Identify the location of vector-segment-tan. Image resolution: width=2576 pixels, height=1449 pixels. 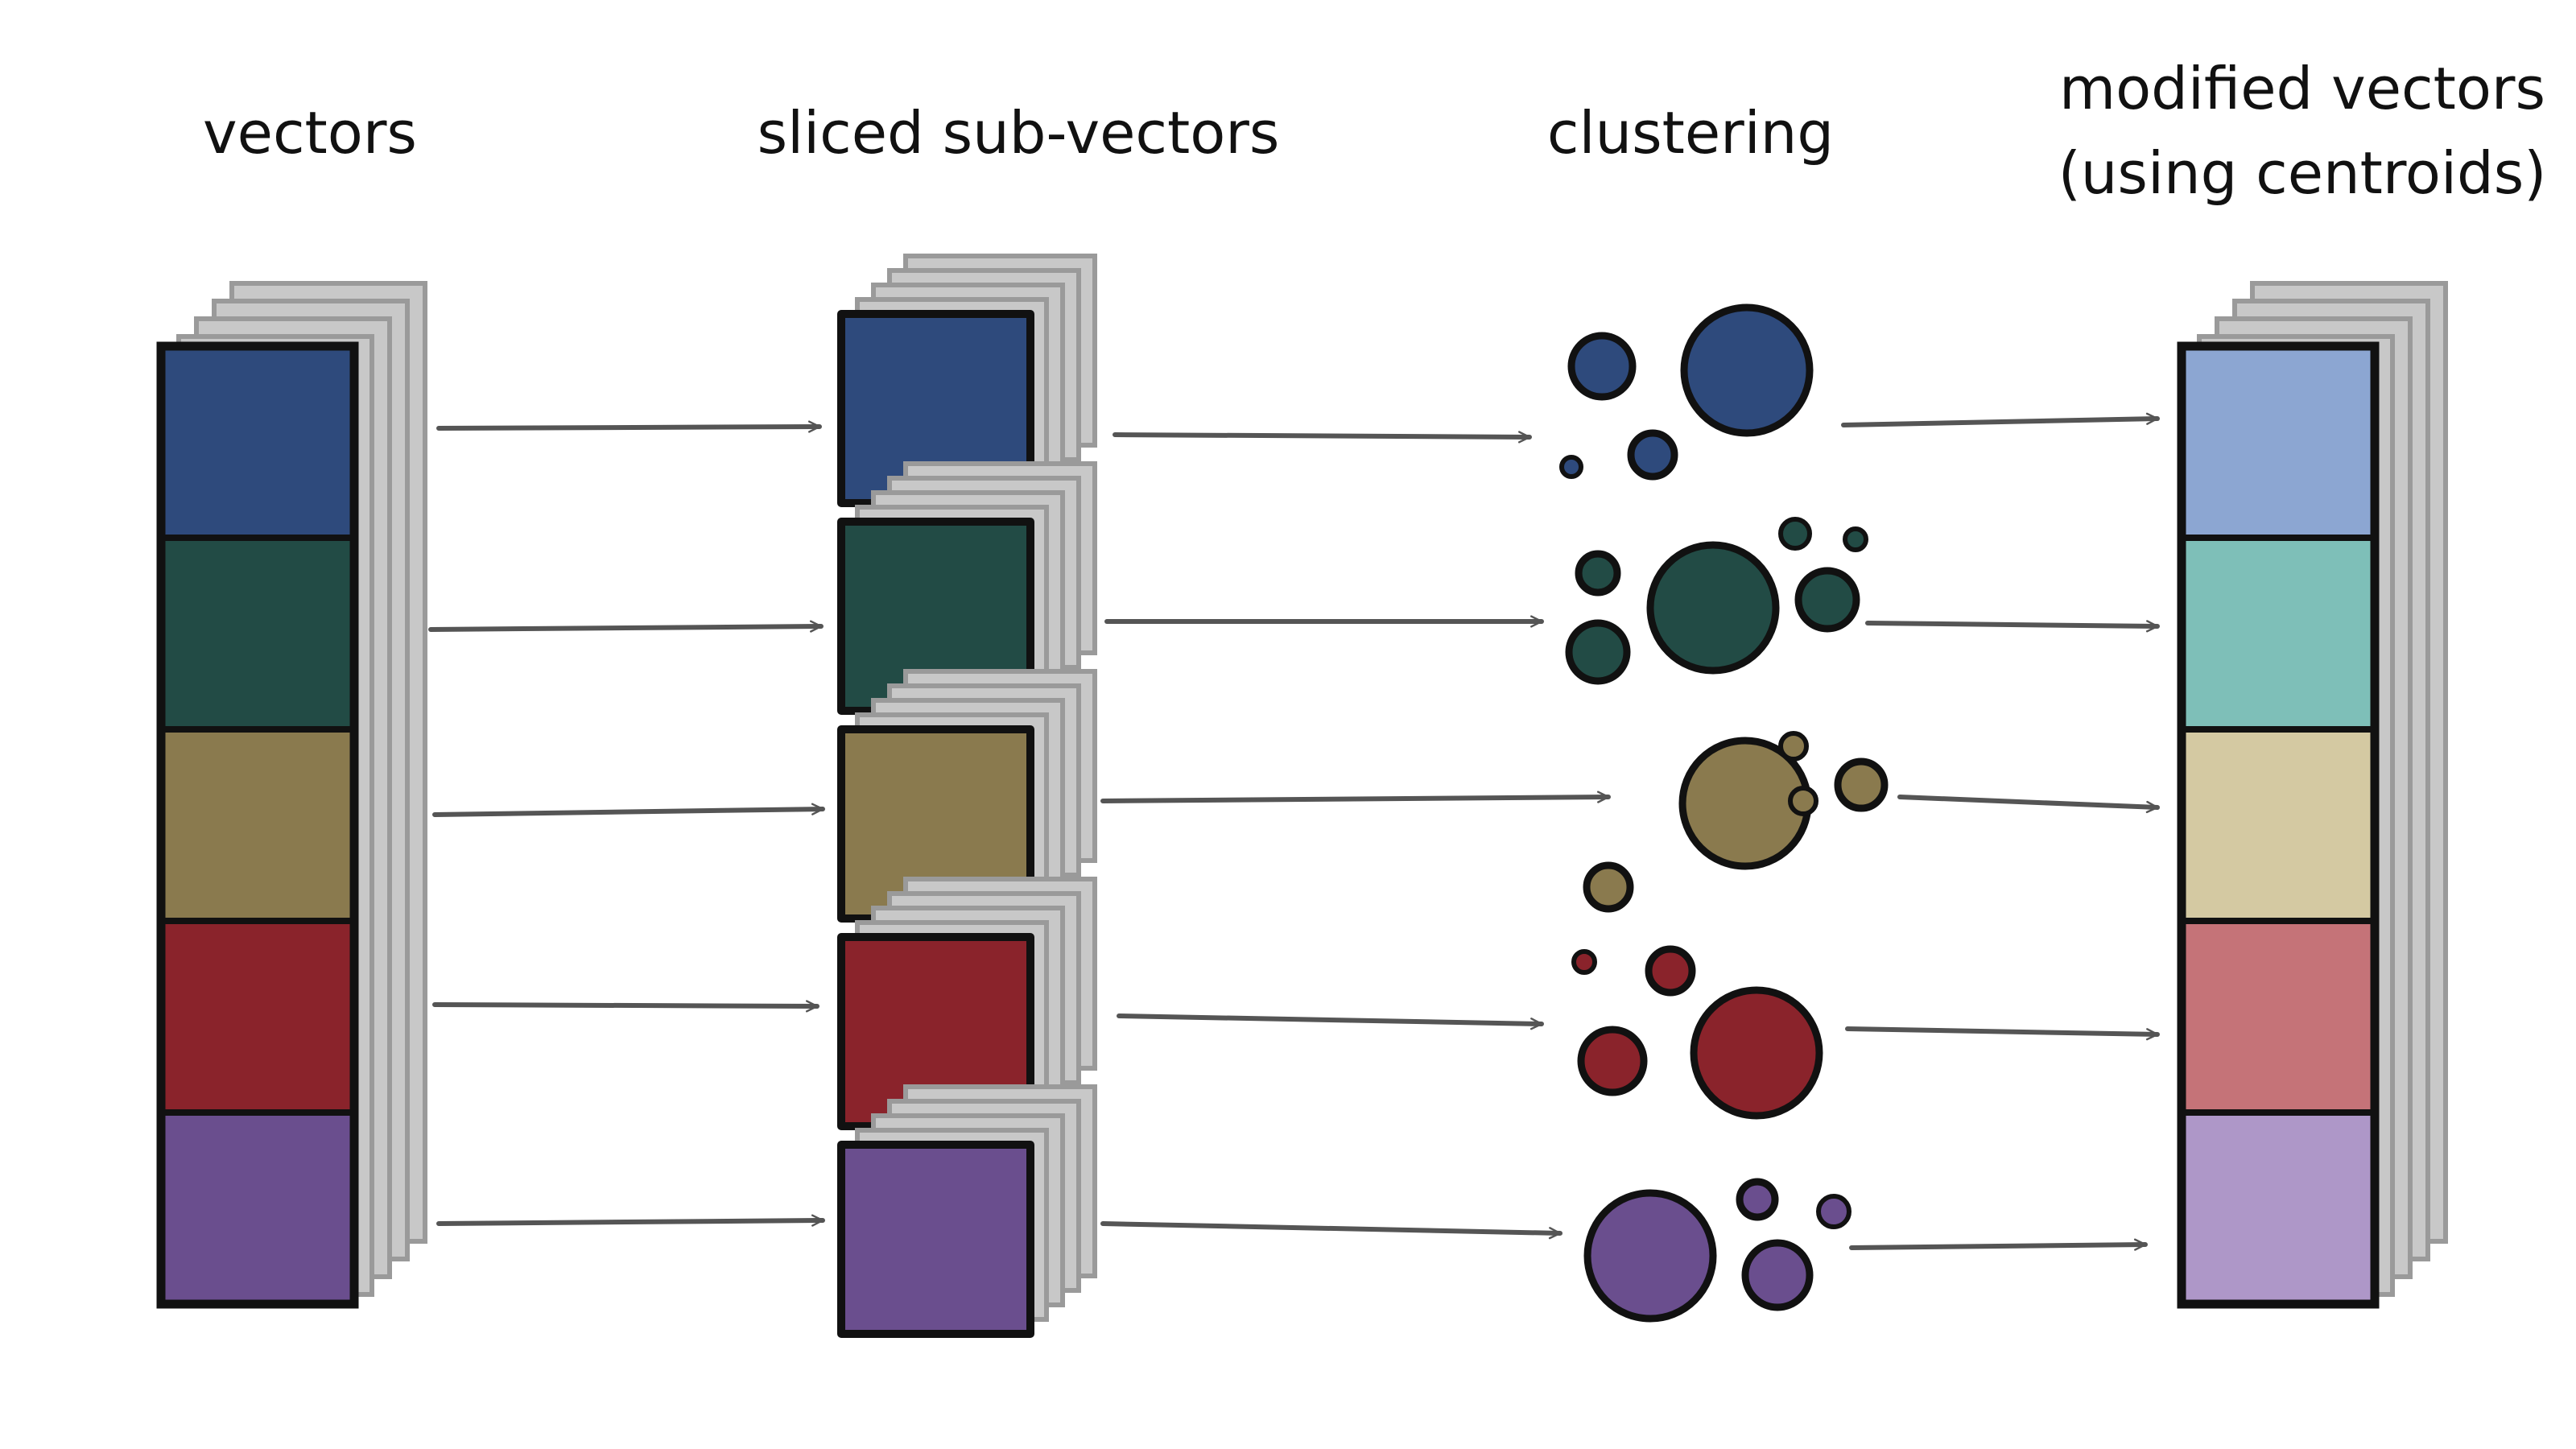
(257, 825).